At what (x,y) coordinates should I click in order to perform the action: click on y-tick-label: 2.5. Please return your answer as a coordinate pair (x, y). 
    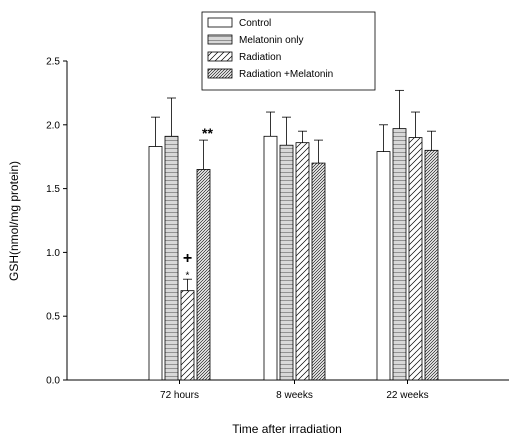
    Looking at the image, I should click on (53, 62).